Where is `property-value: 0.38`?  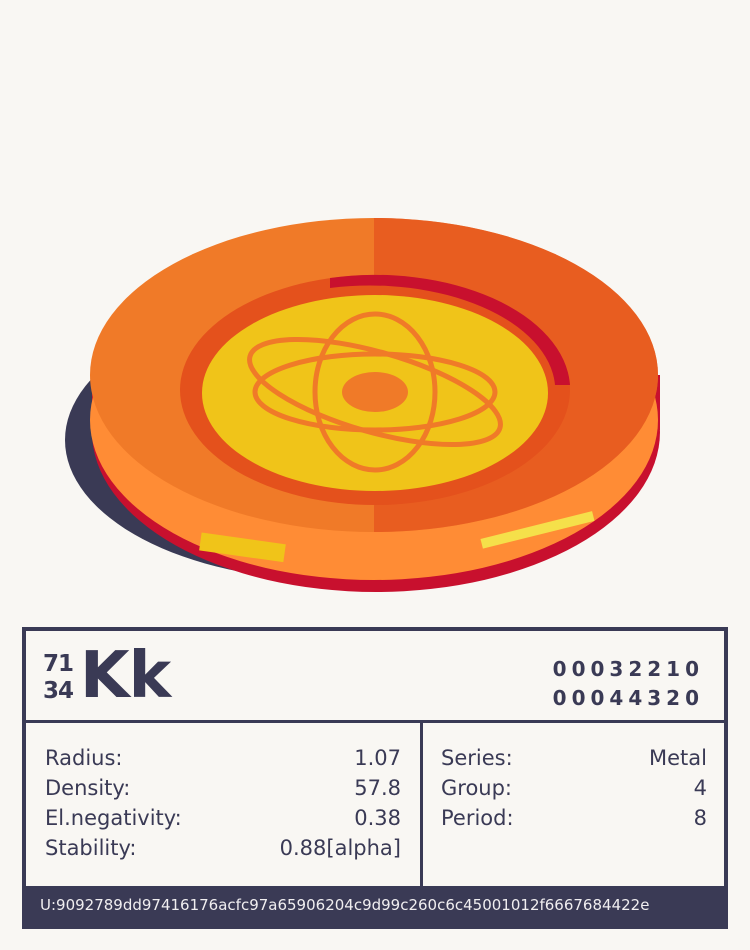
property-value: 0.38 is located at coordinates (377, 818).